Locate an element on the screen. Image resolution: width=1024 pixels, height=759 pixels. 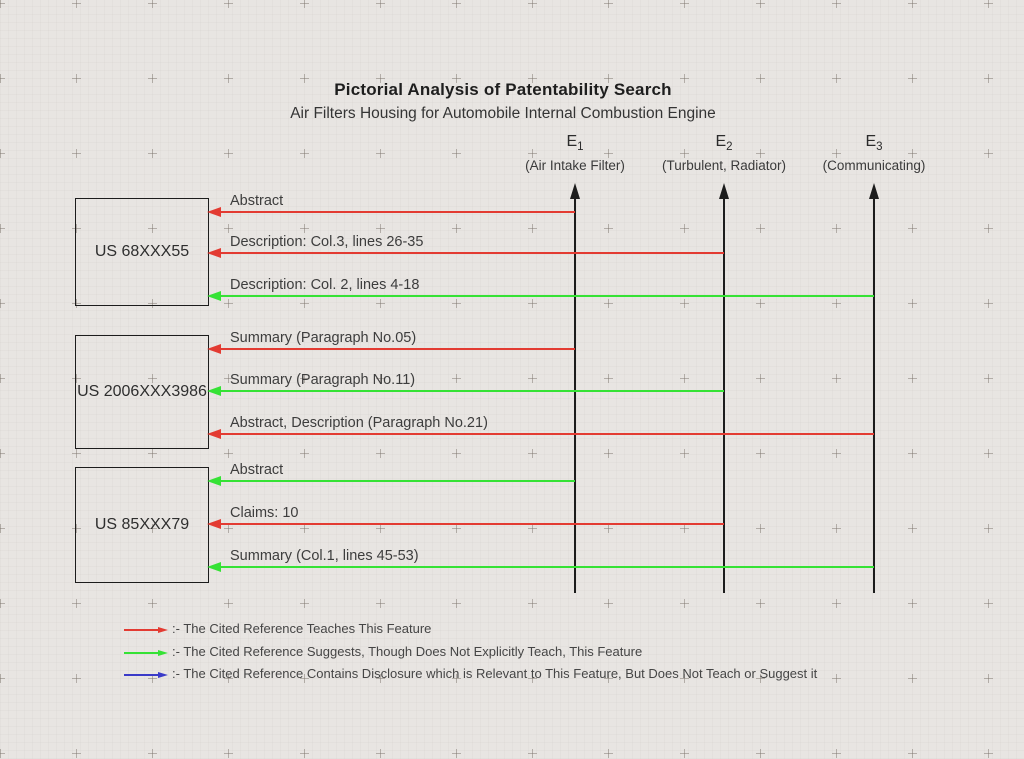
feature-symbol: E is located at coordinates (572, 141).